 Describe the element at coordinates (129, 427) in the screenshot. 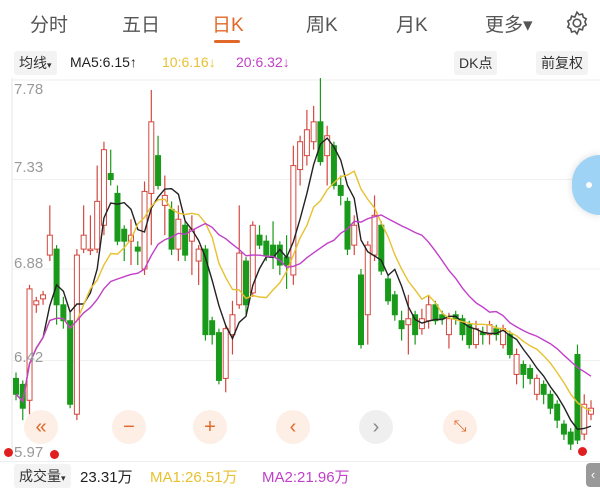

I see `zoom-out-icon: −` at that location.